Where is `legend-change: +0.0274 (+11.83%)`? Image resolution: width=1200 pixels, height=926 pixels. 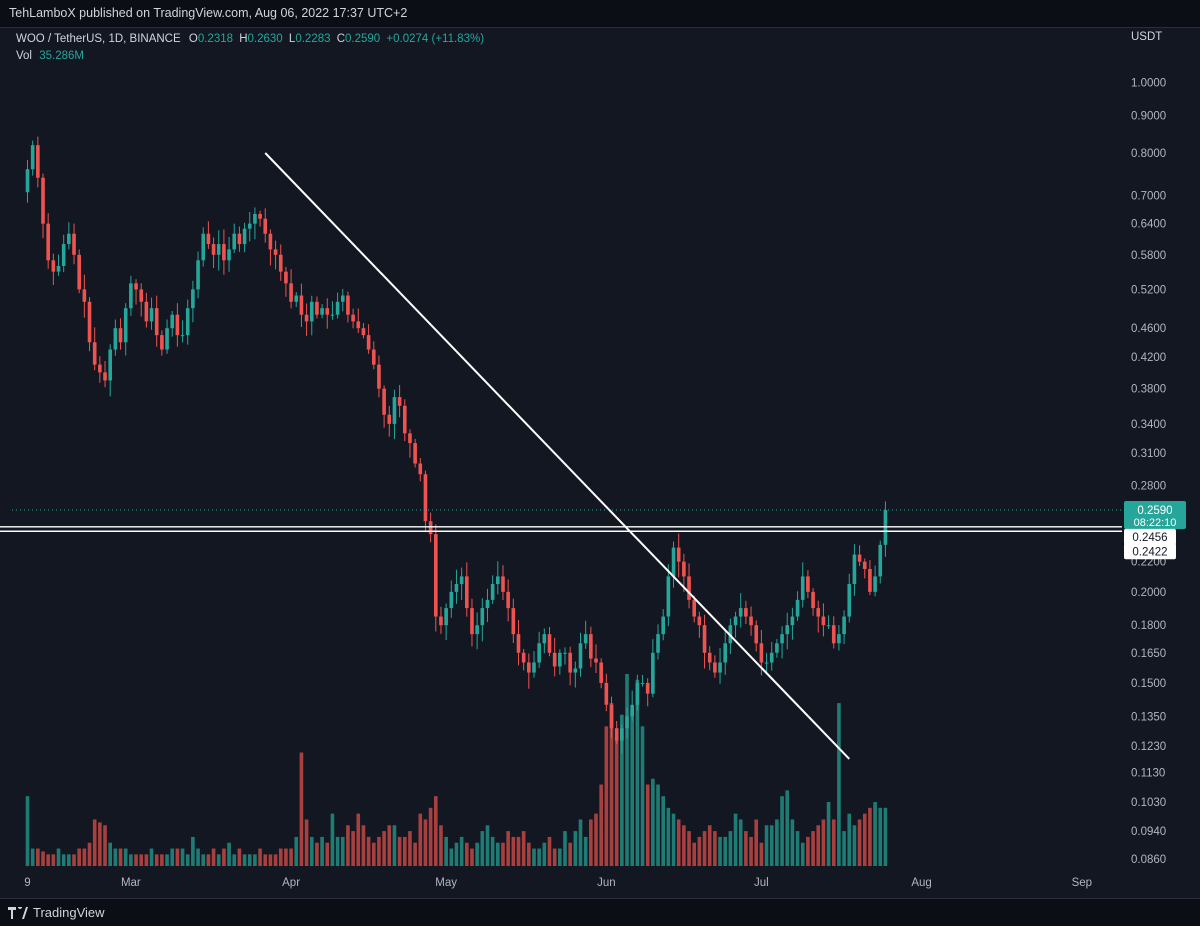
legend-change: +0.0274 (+11.83%) is located at coordinates (435, 39).